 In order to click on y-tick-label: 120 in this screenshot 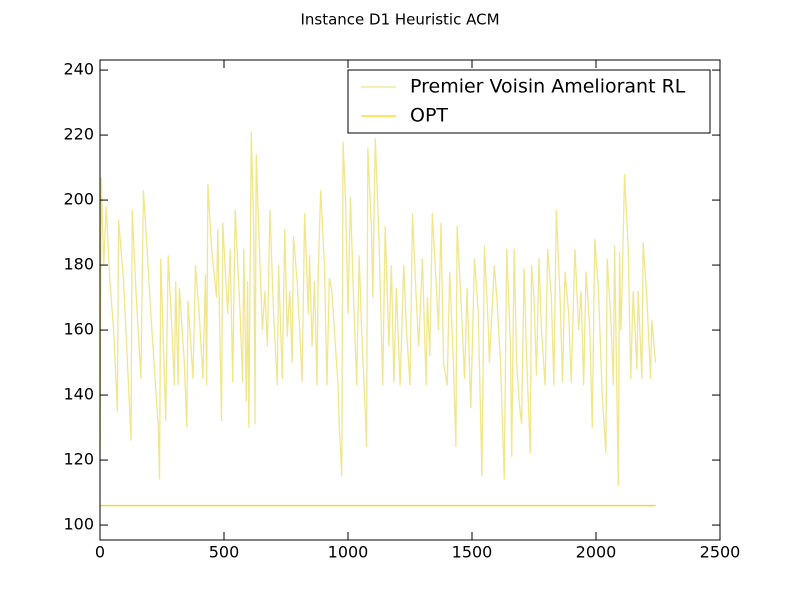, I will do `click(78, 459)`.